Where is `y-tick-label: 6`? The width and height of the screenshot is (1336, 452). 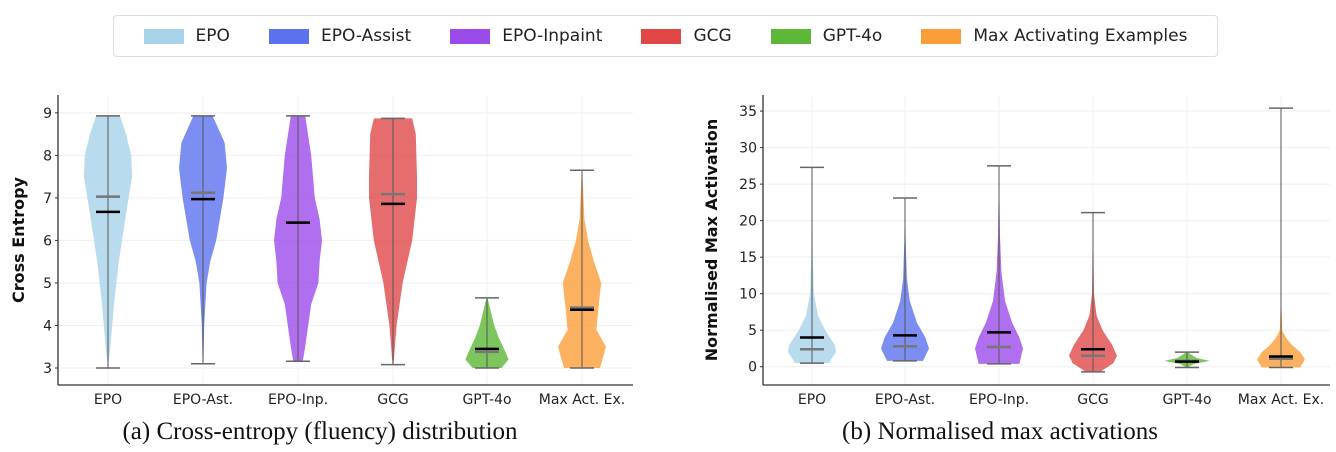 y-tick-label: 6 is located at coordinates (47, 241).